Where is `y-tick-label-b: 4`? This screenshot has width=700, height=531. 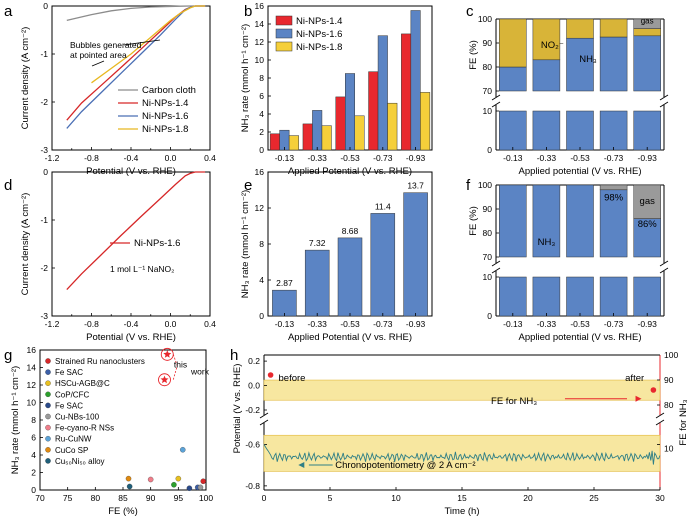
y-tick-label-b: 4 is located at coordinates (261, 114).